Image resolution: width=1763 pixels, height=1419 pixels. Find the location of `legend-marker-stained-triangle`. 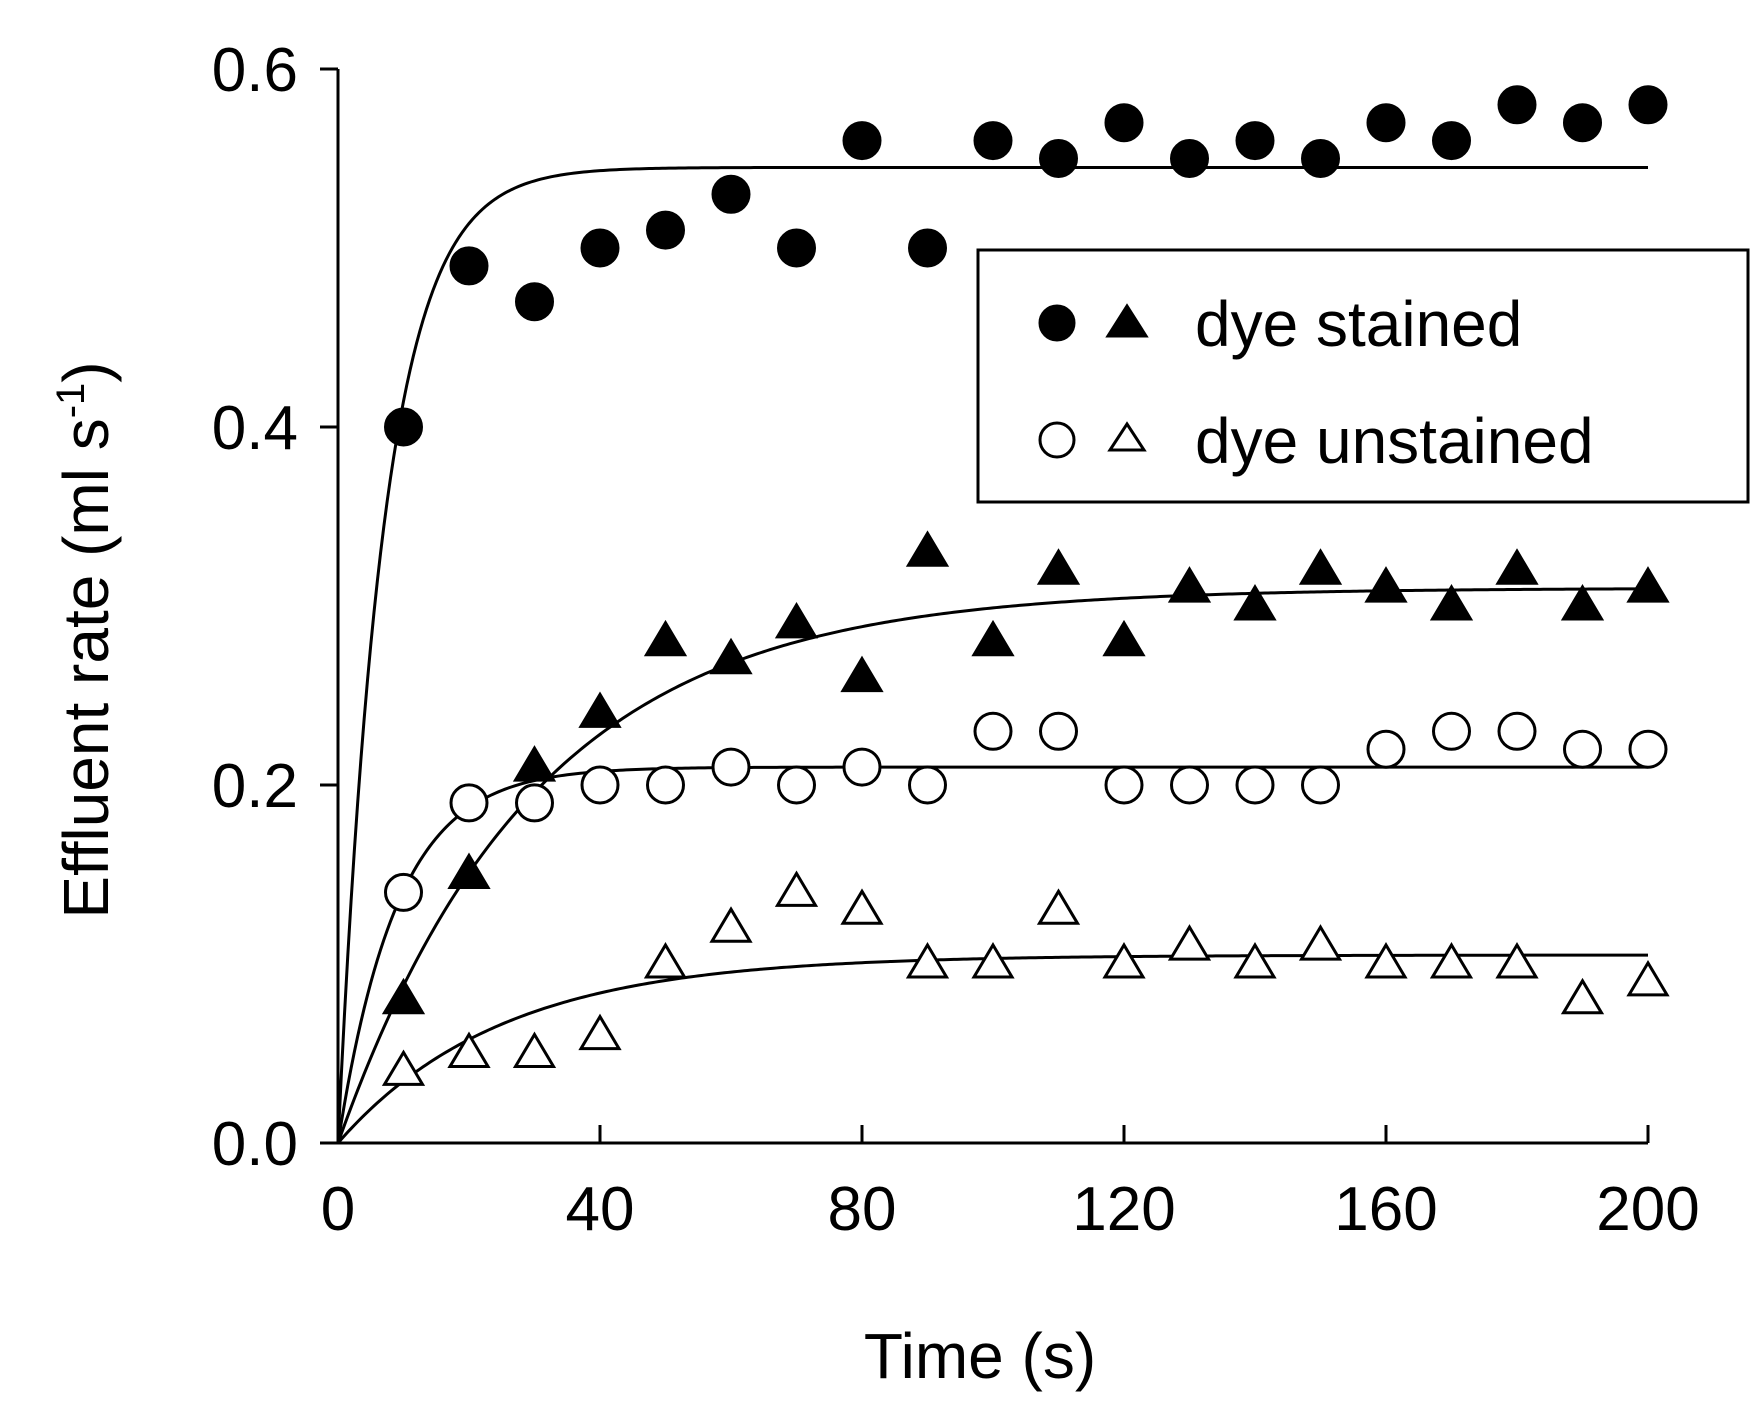

legend-marker-stained-triangle is located at coordinates (1127, 320).